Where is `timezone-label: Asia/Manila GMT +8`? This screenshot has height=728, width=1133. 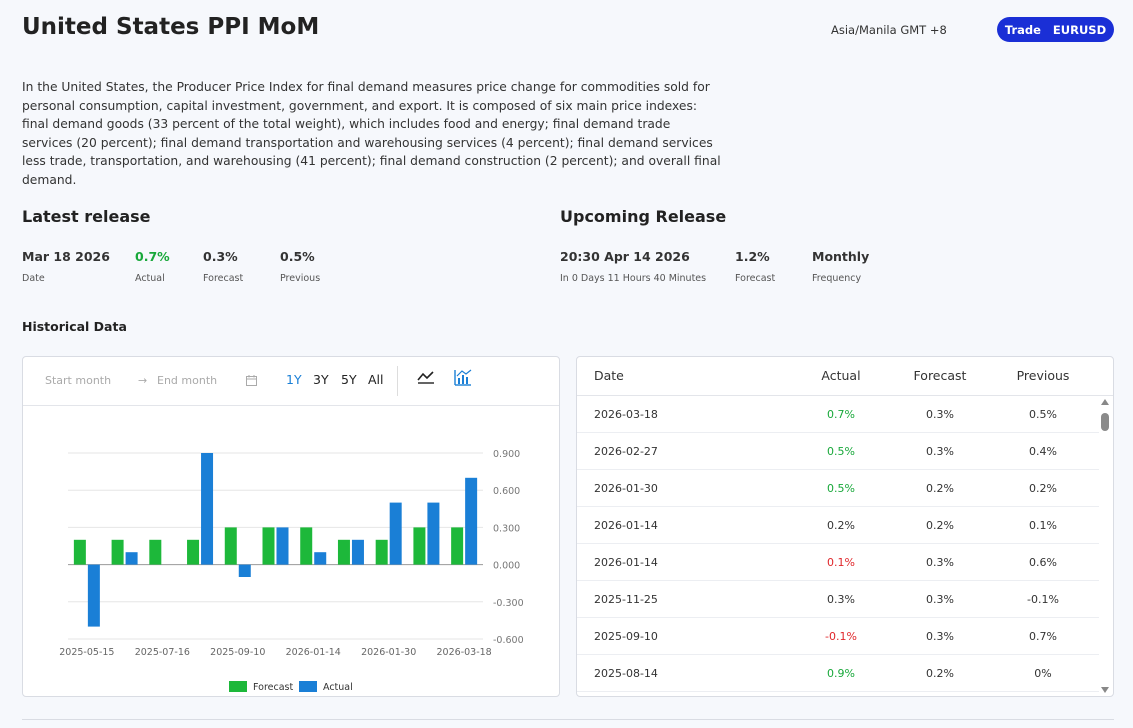
timezone-label: Asia/Manila GMT +8 is located at coordinates (889, 30).